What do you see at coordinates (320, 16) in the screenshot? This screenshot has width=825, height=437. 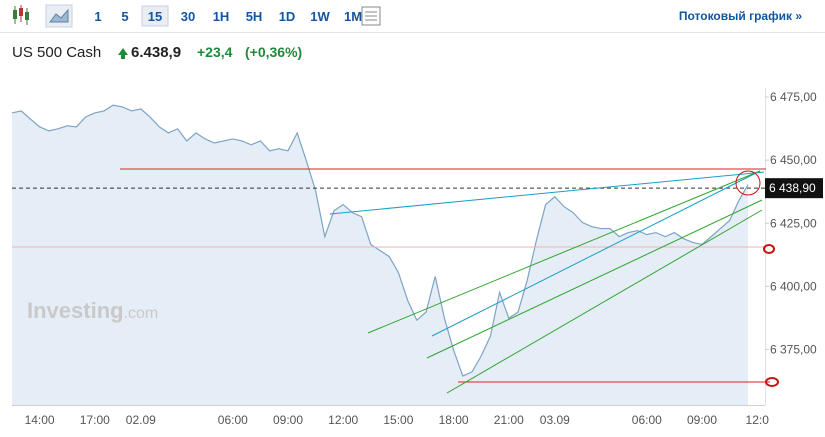 I see `interval-button: 1W` at bounding box center [320, 16].